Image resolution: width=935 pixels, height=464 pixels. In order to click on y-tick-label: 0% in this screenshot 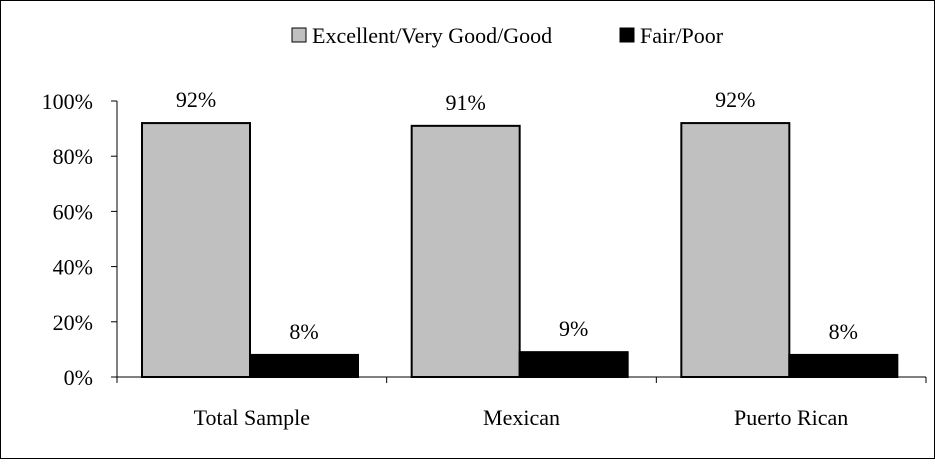, I will do `click(78, 377)`.